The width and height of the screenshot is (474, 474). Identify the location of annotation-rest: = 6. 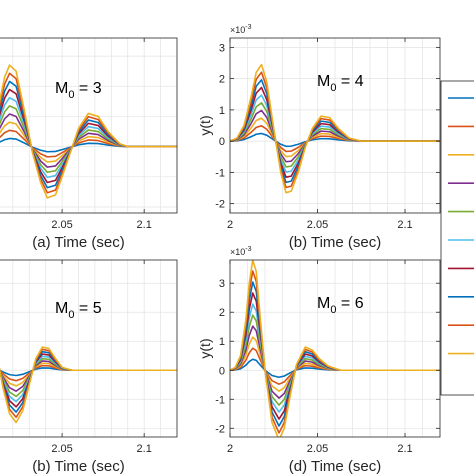
(349, 303).